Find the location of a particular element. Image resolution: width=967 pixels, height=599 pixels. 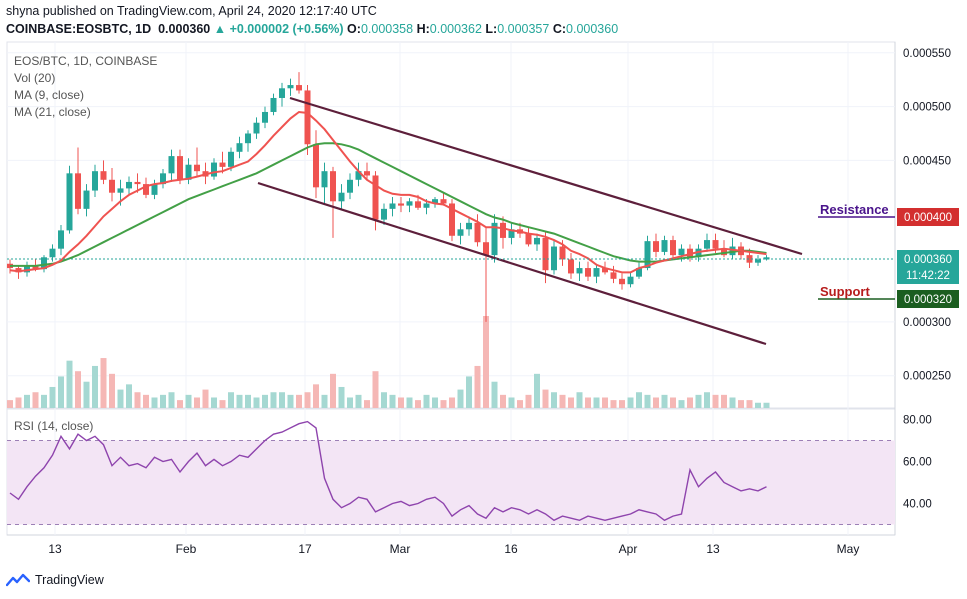

channel-lower-line is located at coordinates (512, 263).